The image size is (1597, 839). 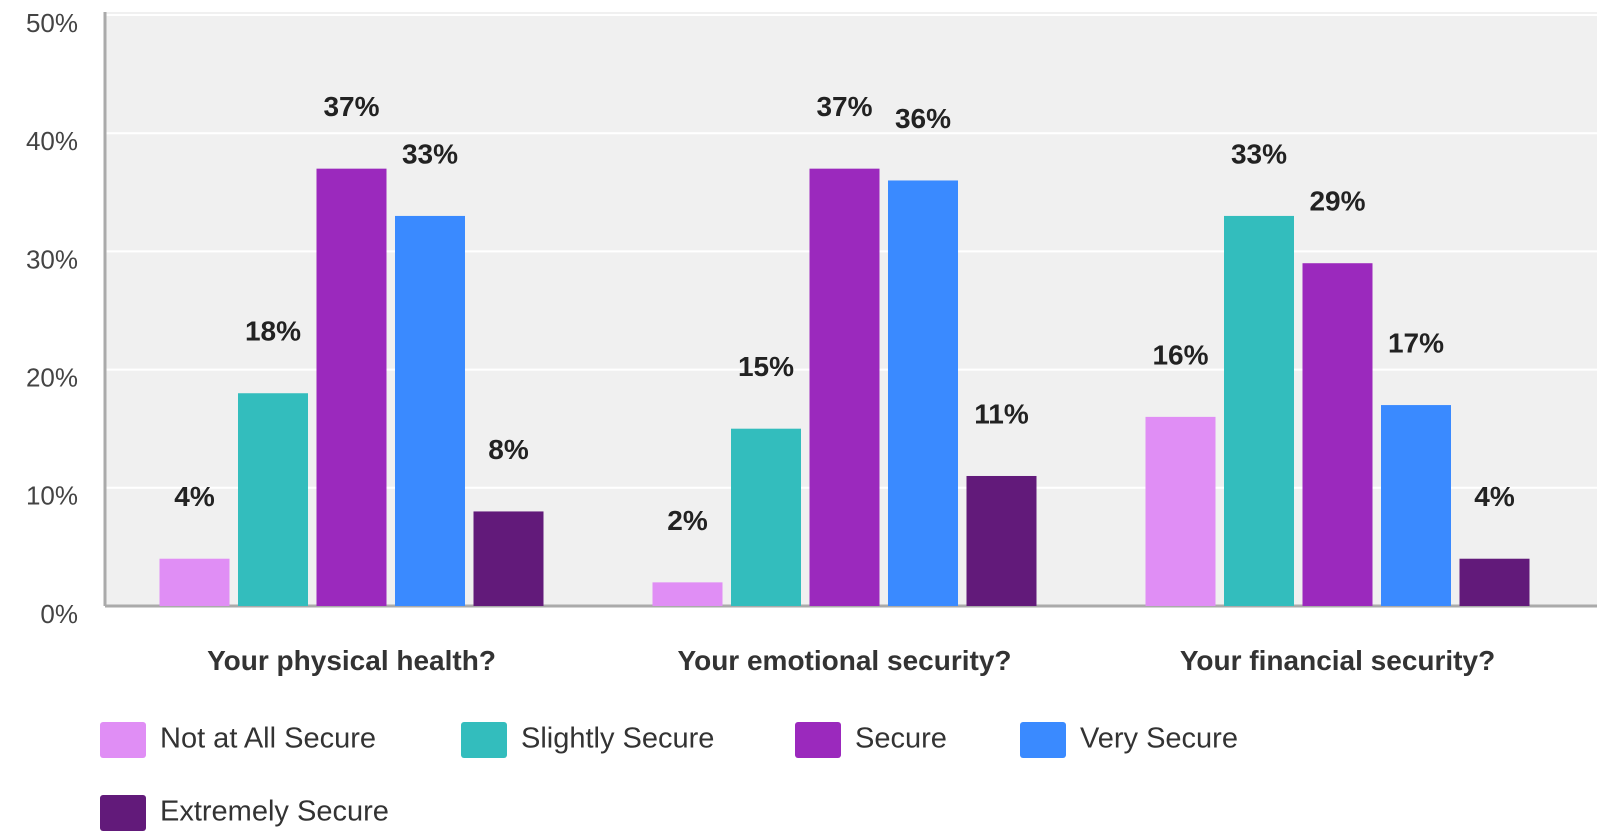 I want to click on data-label: 8%, so click(x=508, y=449).